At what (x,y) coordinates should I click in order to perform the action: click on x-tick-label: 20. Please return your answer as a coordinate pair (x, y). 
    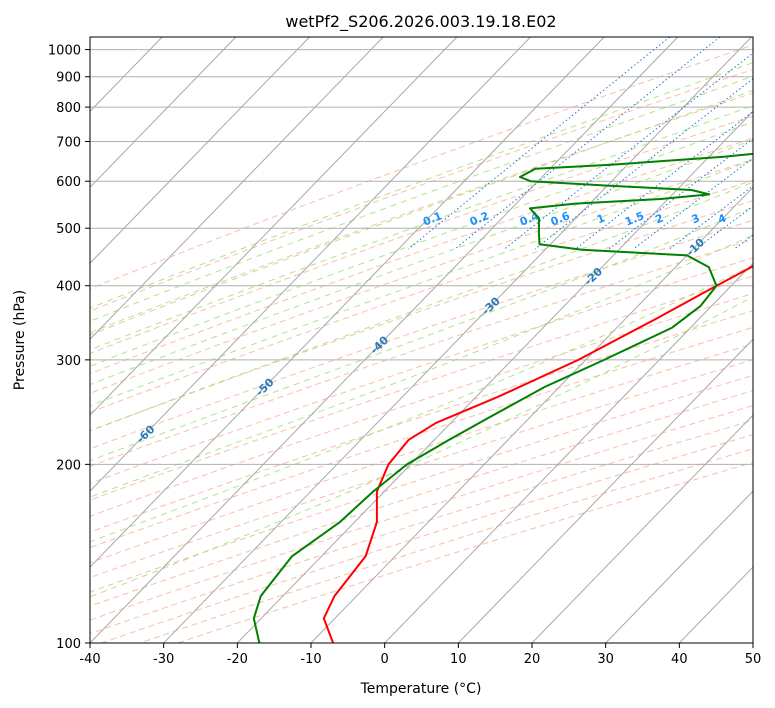
    Looking at the image, I should click on (532, 659).